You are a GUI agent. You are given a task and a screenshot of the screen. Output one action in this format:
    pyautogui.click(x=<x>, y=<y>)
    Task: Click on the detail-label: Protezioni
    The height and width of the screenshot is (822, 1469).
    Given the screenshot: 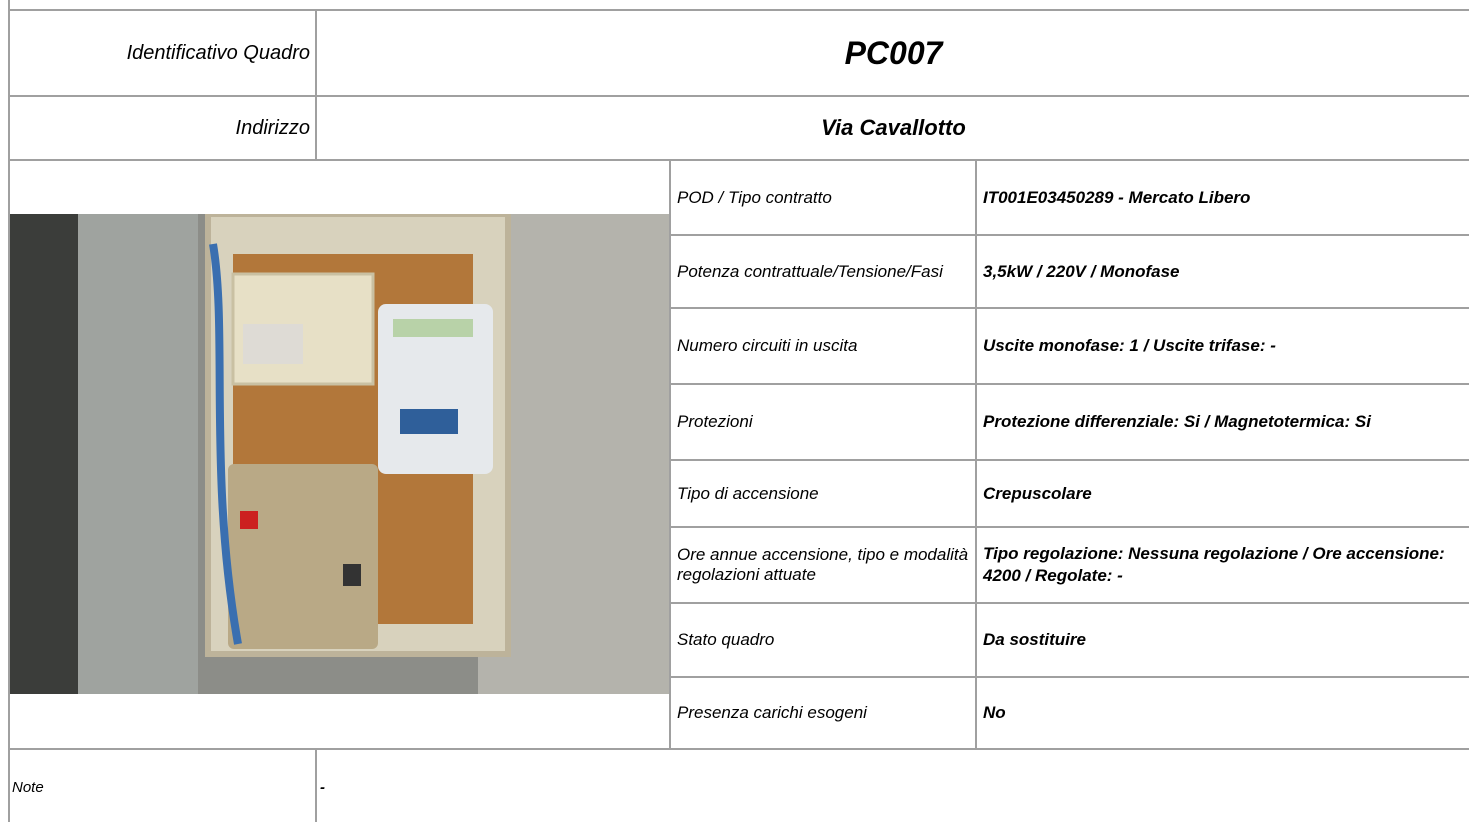 What is the action you would take?
    pyautogui.click(x=715, y=421)
    